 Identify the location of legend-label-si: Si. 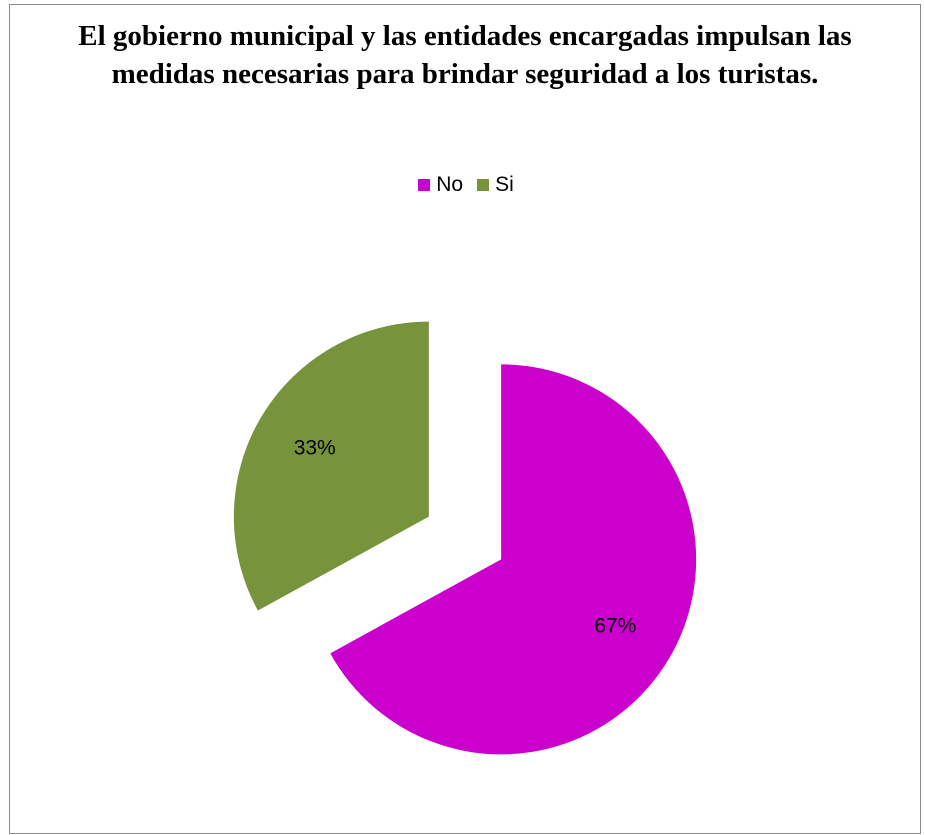
(504, 184).